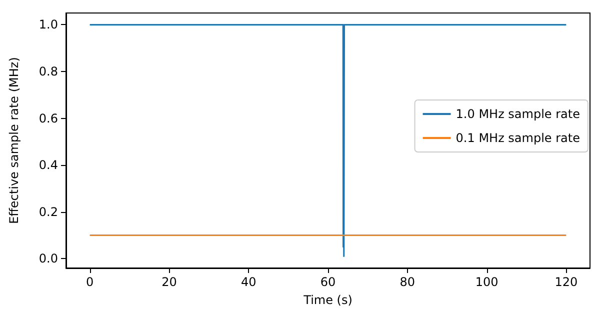  What do you see at coordinates (486, 282) in the screenshot?
I see `x-tick-label: 100` at bounding box center [486, 282].